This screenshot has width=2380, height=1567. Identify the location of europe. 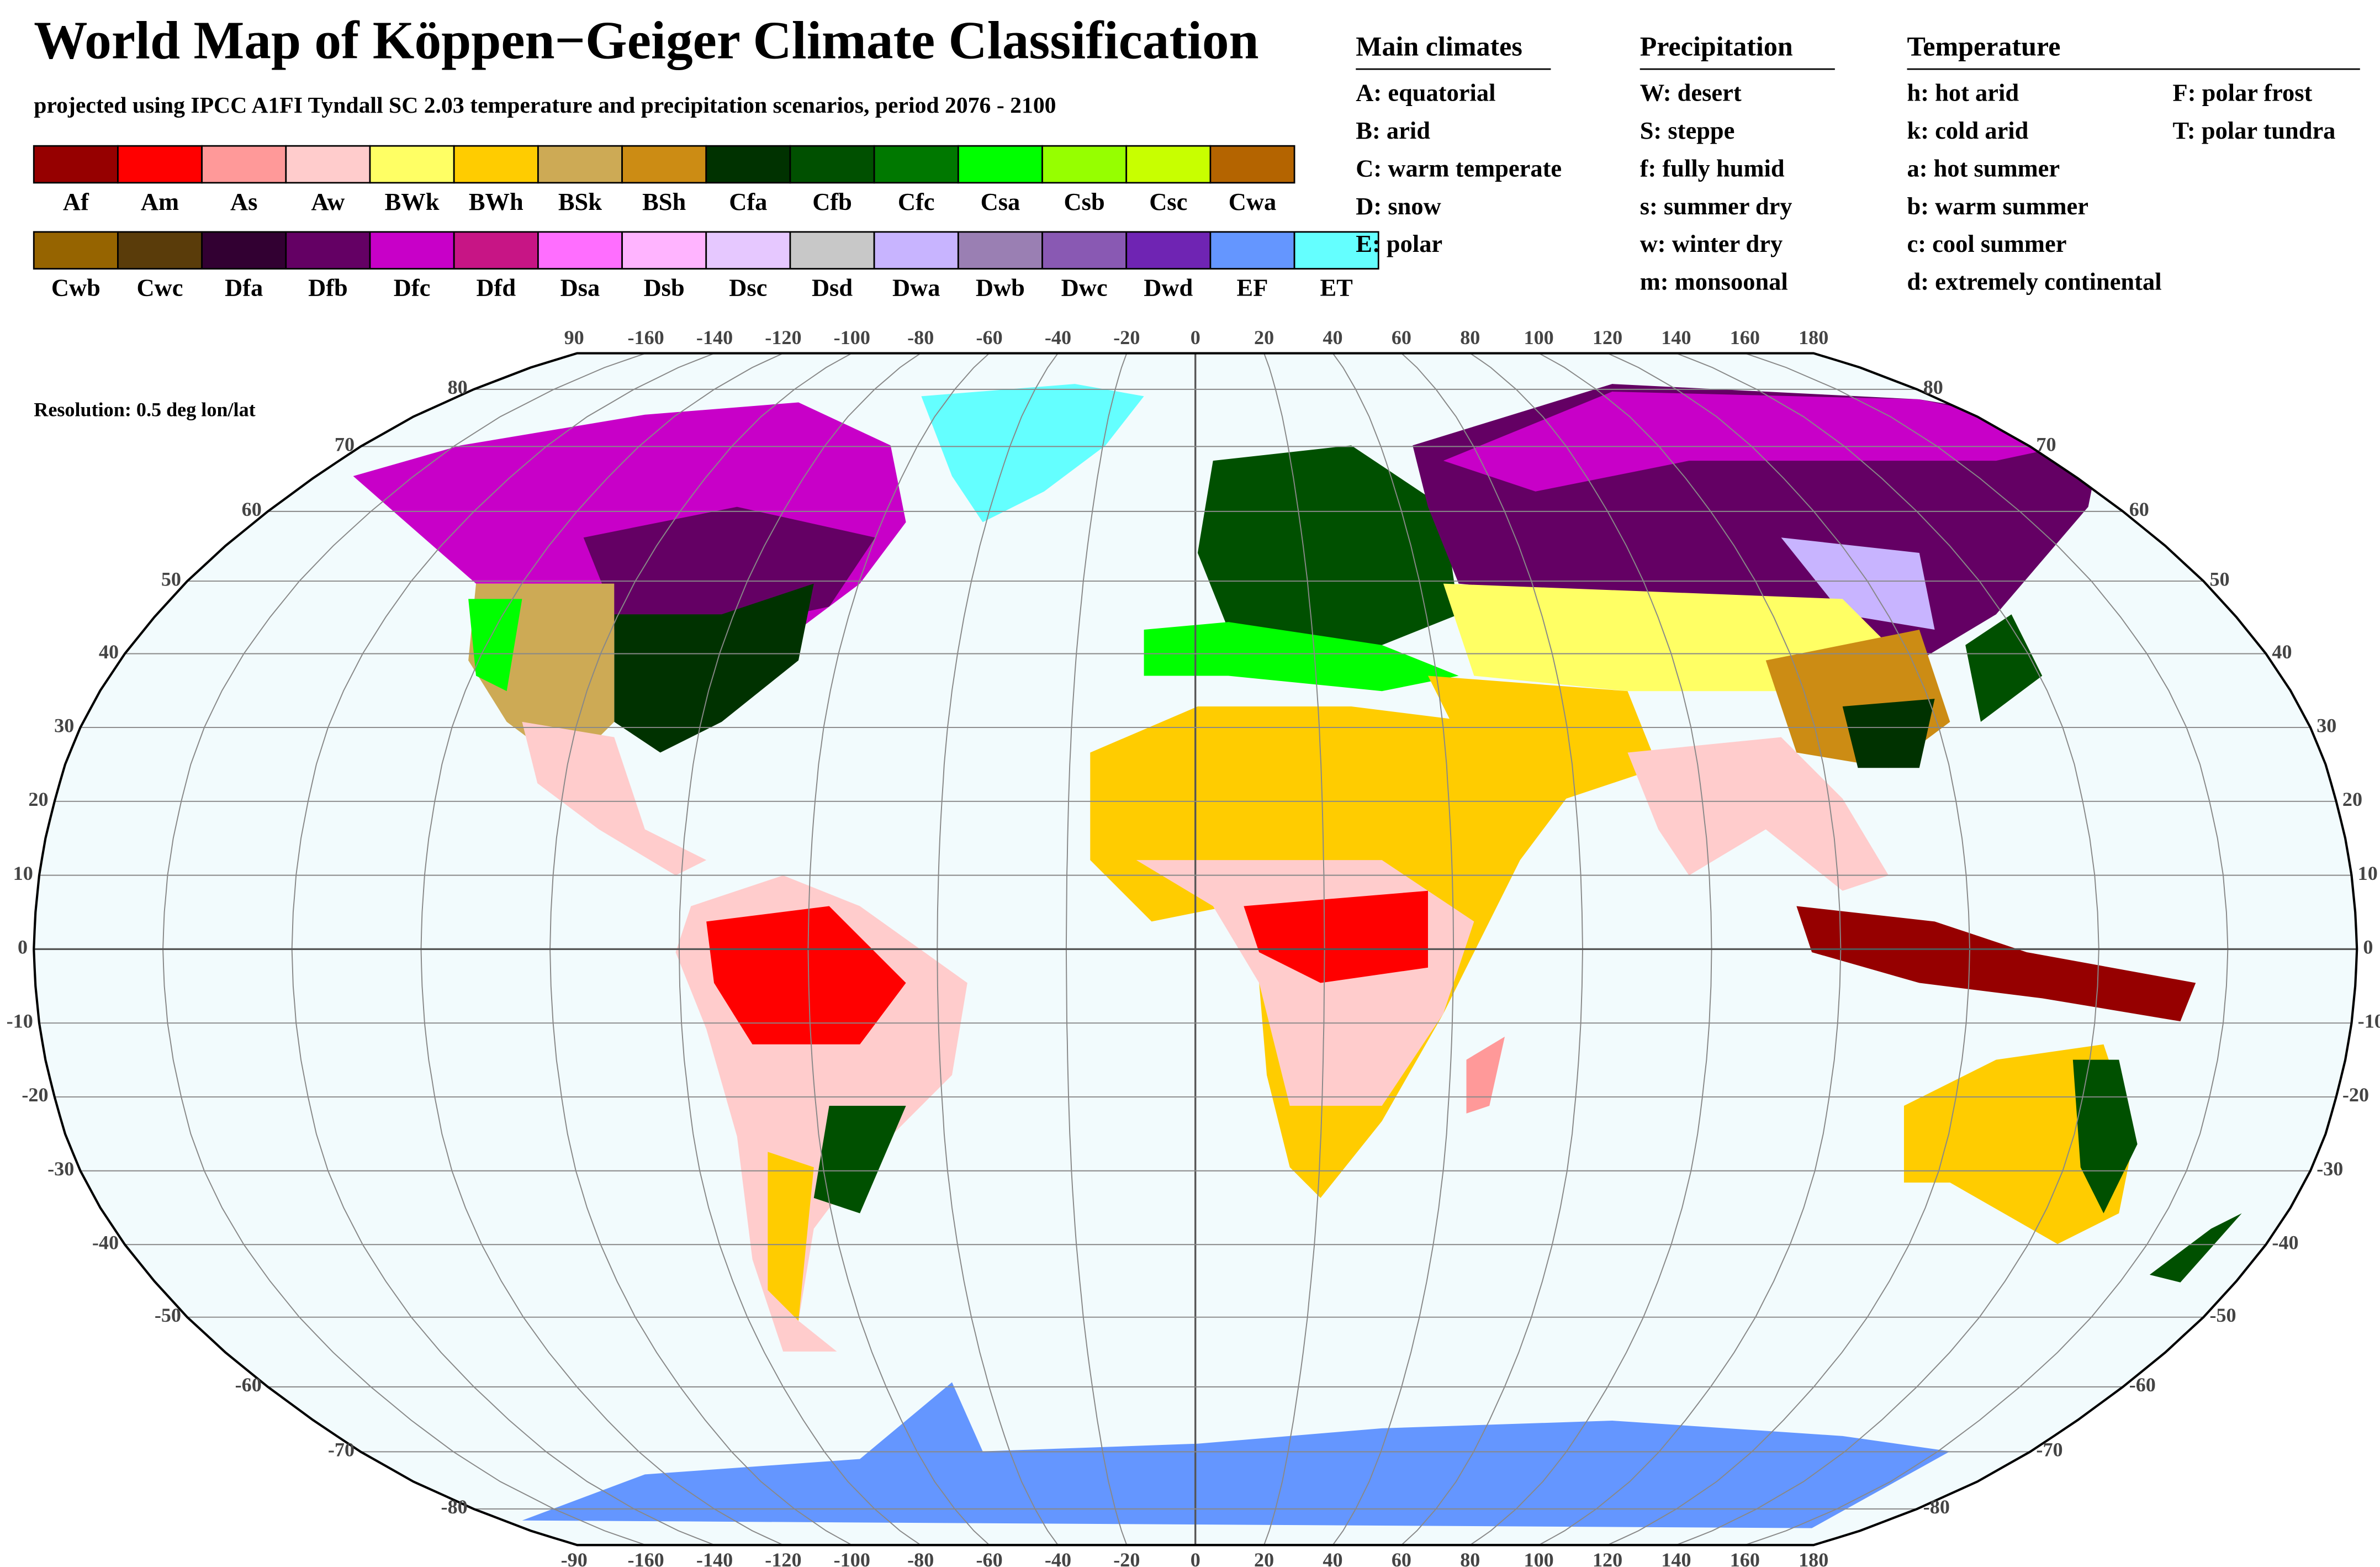
(1328, 545).